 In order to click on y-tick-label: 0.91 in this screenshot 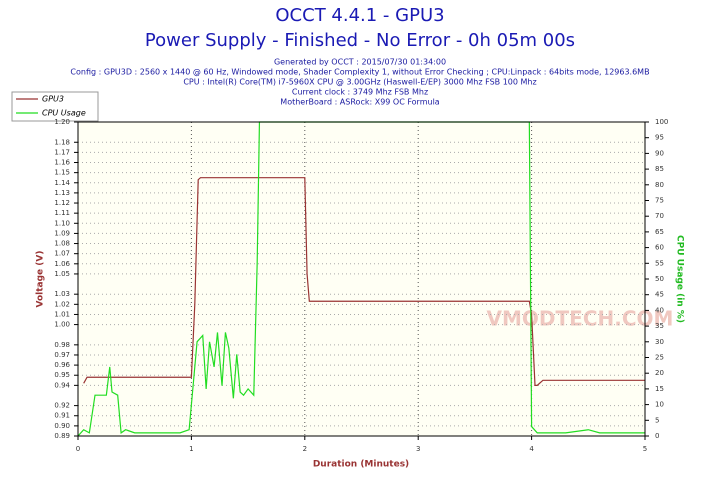, I will do `click(62, 416)`.